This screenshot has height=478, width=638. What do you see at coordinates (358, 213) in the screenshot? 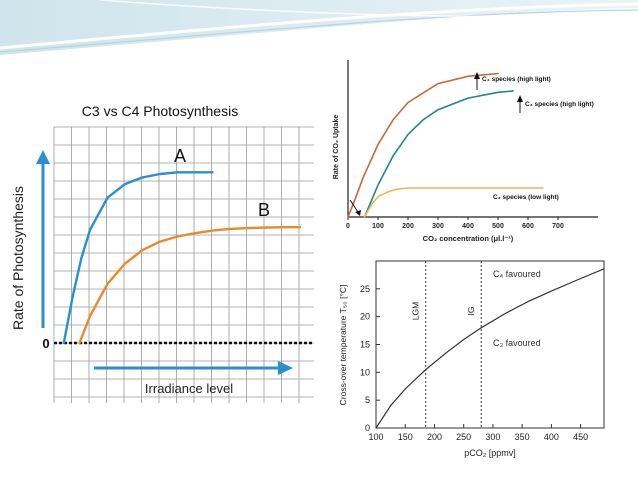
I see `compensation-arrow-head` at bounding box center [358, 213].